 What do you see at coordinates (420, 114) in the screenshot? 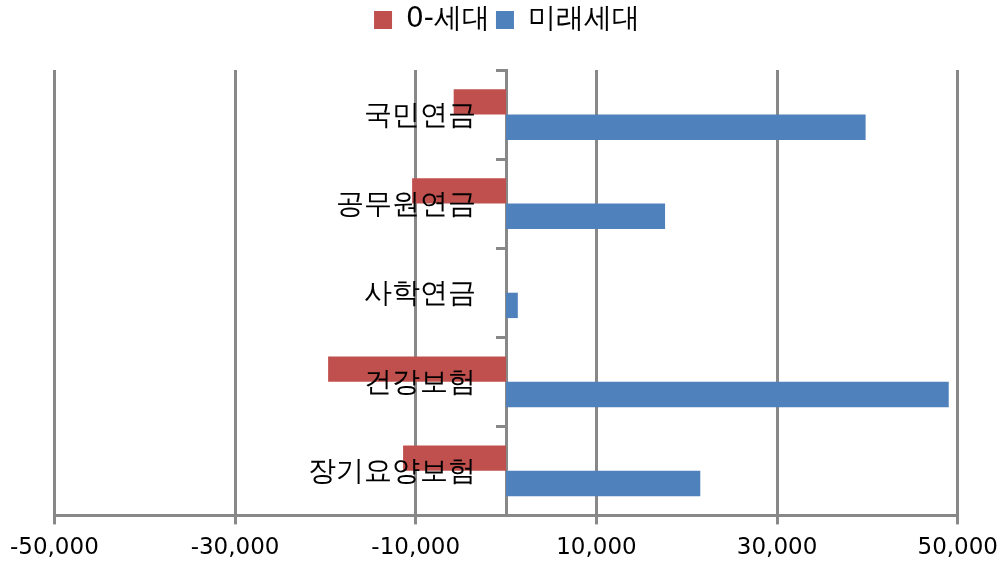
I see `y-tick-label: 국민연금` at bounding box center [420, 114].